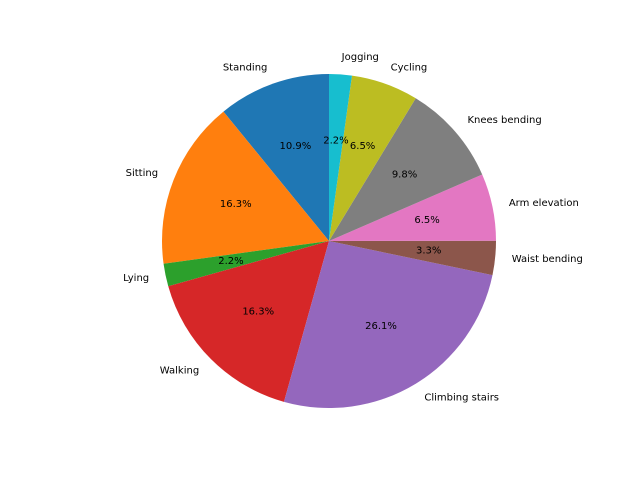  Describe the element at coordinates (504, 120) in the screenshot. I see `slice-label-knees-bending: Knees bending` at that location.